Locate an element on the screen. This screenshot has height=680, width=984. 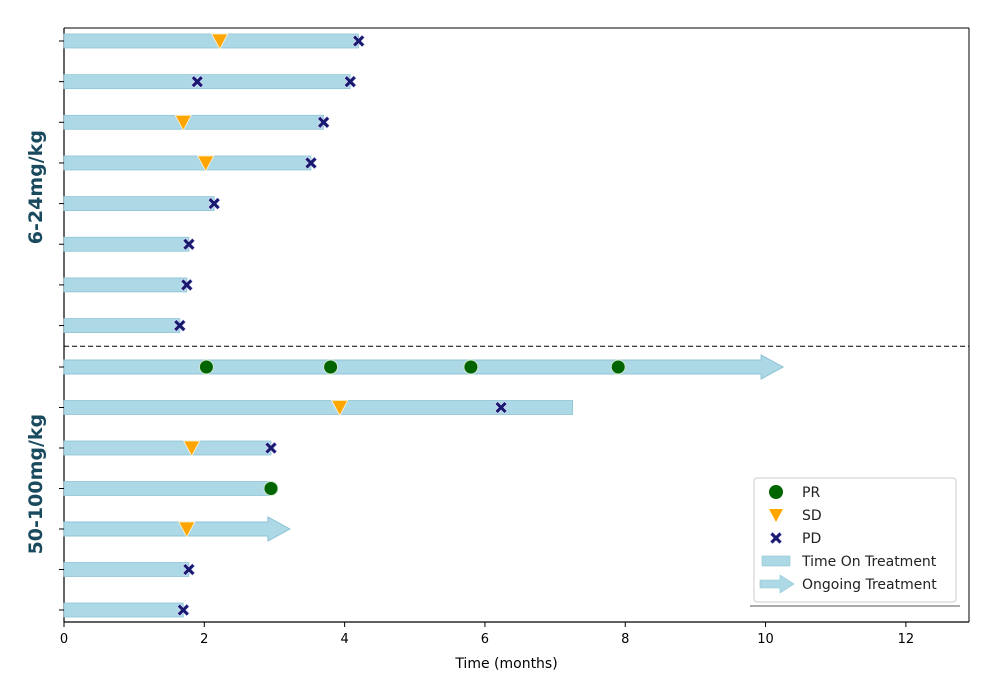
legend-label-arrow: Ongoing Treatment is located at coordinates (869, 585).